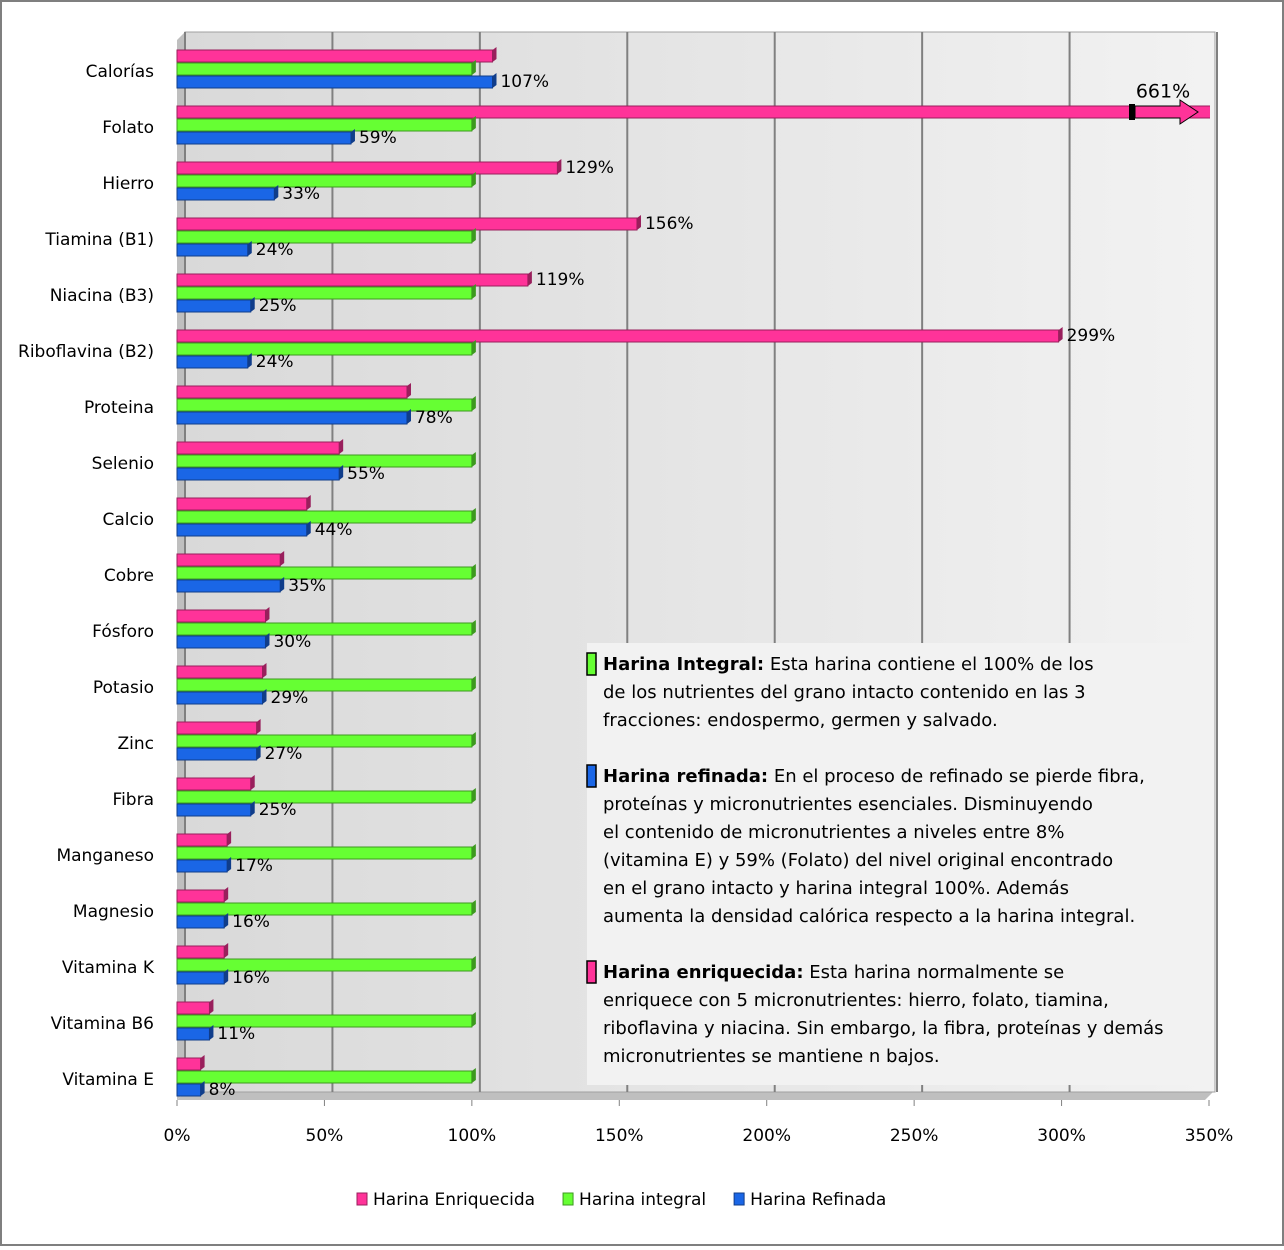 This screenshot has height=1250, width=1284. I want to click on legend-label: Harina Enriquecida, so click(454, 1200).